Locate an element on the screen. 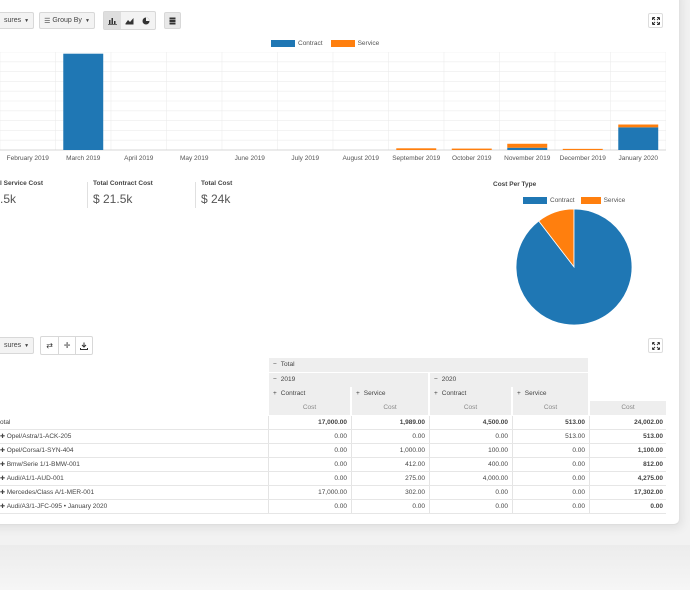  pivot-toolbar: sures ▼ ⇄ ✛ is located at coordinates (47, 345).